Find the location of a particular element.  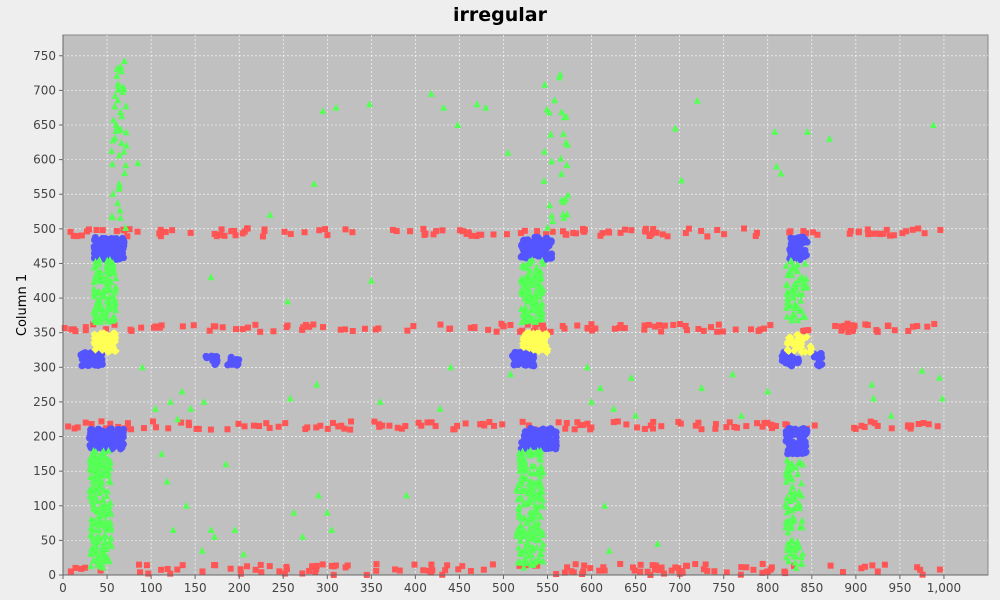

x-tick-label: 50 is located at coordinates (106, 588).